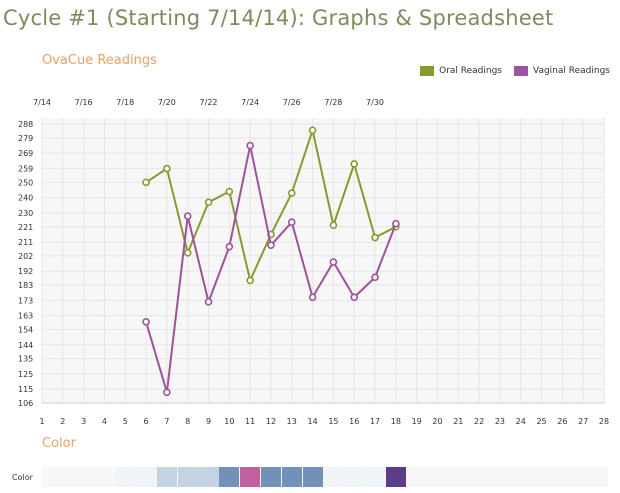 The width and height of the screenshot is (620, 493). Describe the element at coordinates (354, 421) in the screenshot. I see `day-tick-label: 16` at that location.